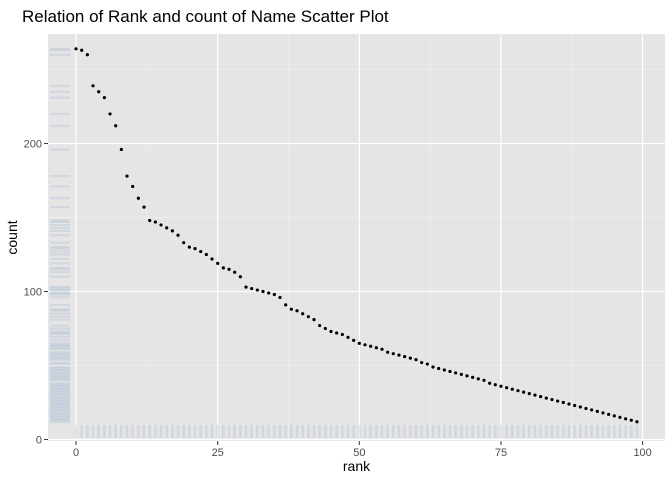 The height and width of the screenshot is (485, 672). I want to click on y-tick-label: 0, so click(39, 441).